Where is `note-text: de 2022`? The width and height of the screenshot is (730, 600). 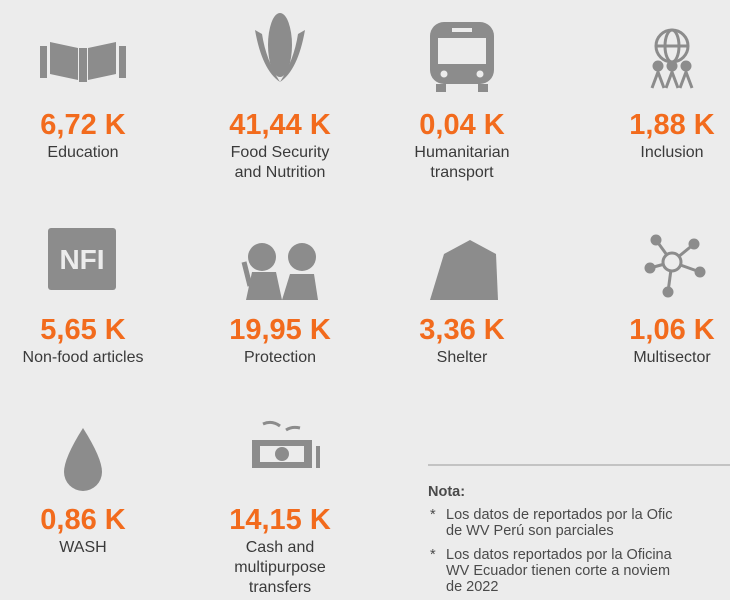
note-text: de 2022 is located at coordinates (472, 587).